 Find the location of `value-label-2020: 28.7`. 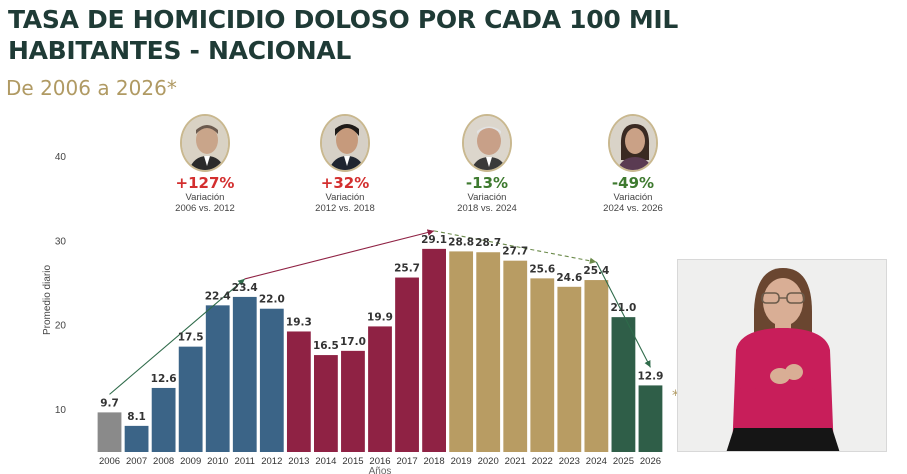

value-label-2020: 28.7 is located at coordinates (488, 243).